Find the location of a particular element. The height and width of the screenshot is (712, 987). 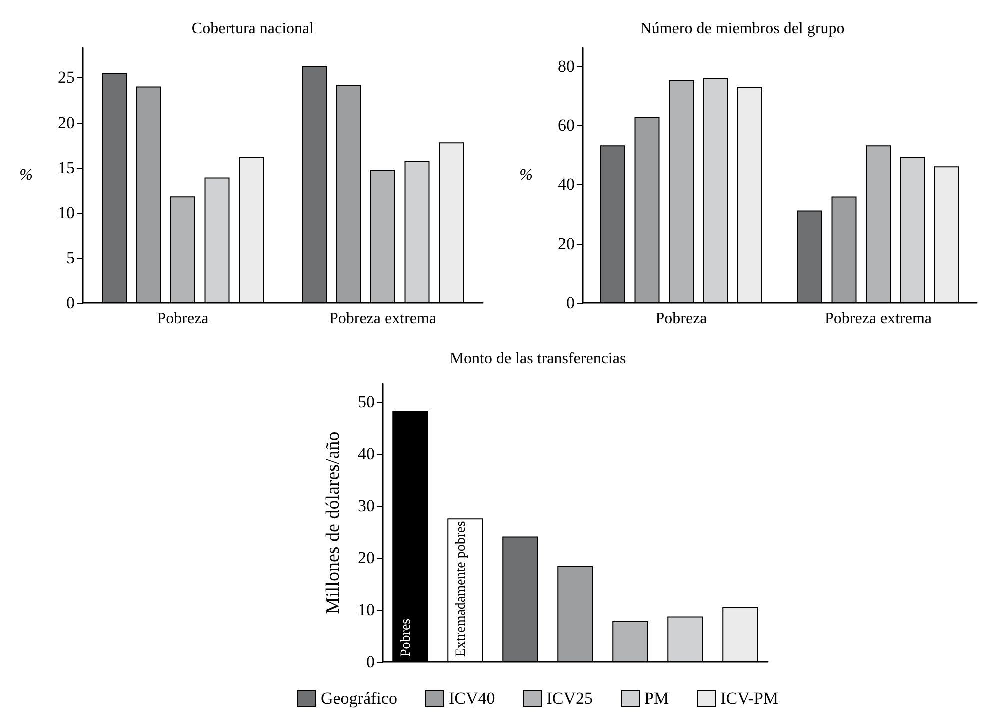

y-tick-label: 5 is located at coordinates (70, 258).